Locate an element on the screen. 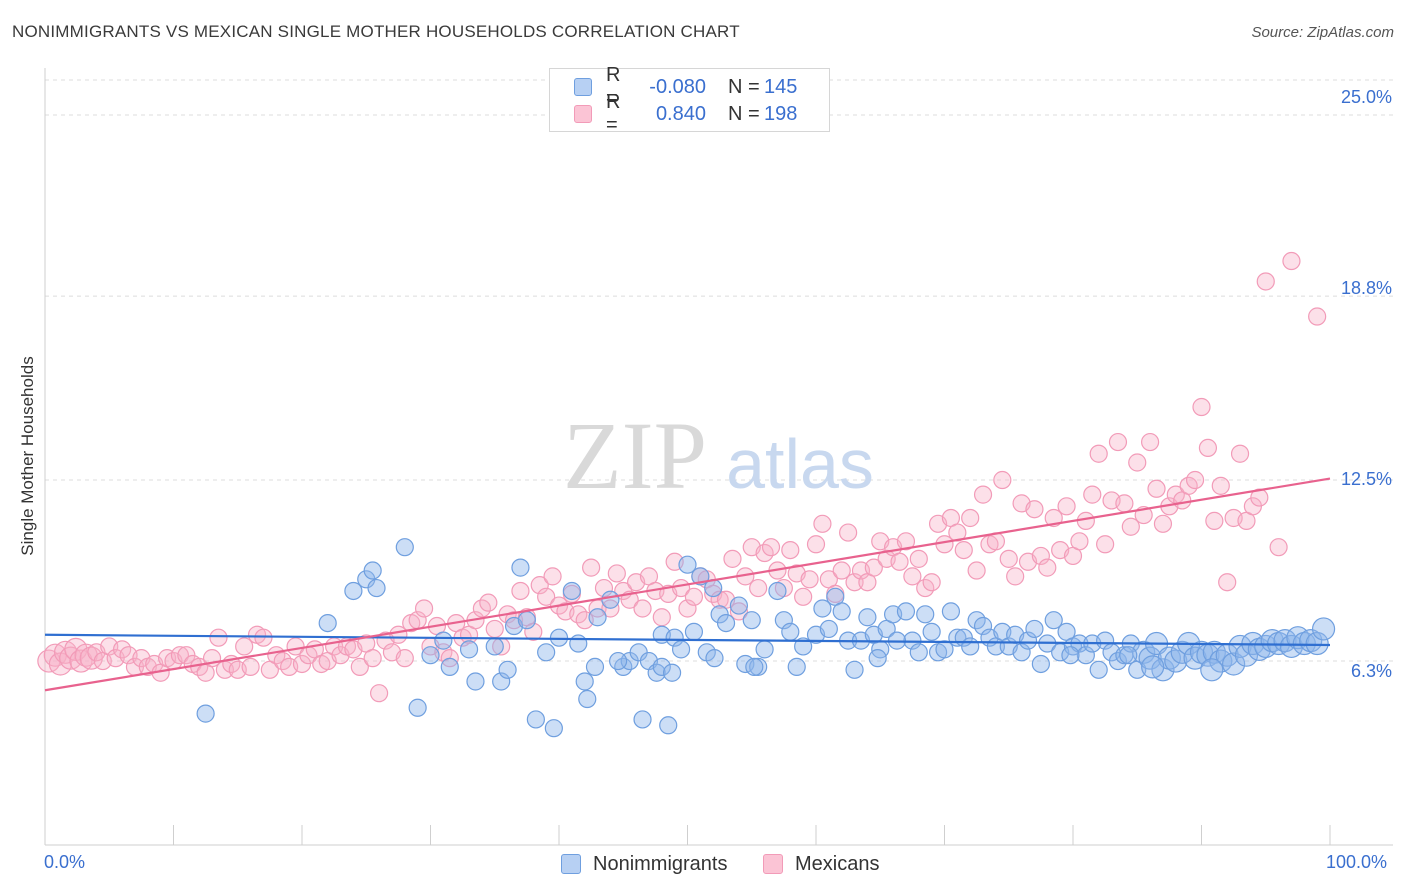  r-label: R = is located at coordinates (613, 86).